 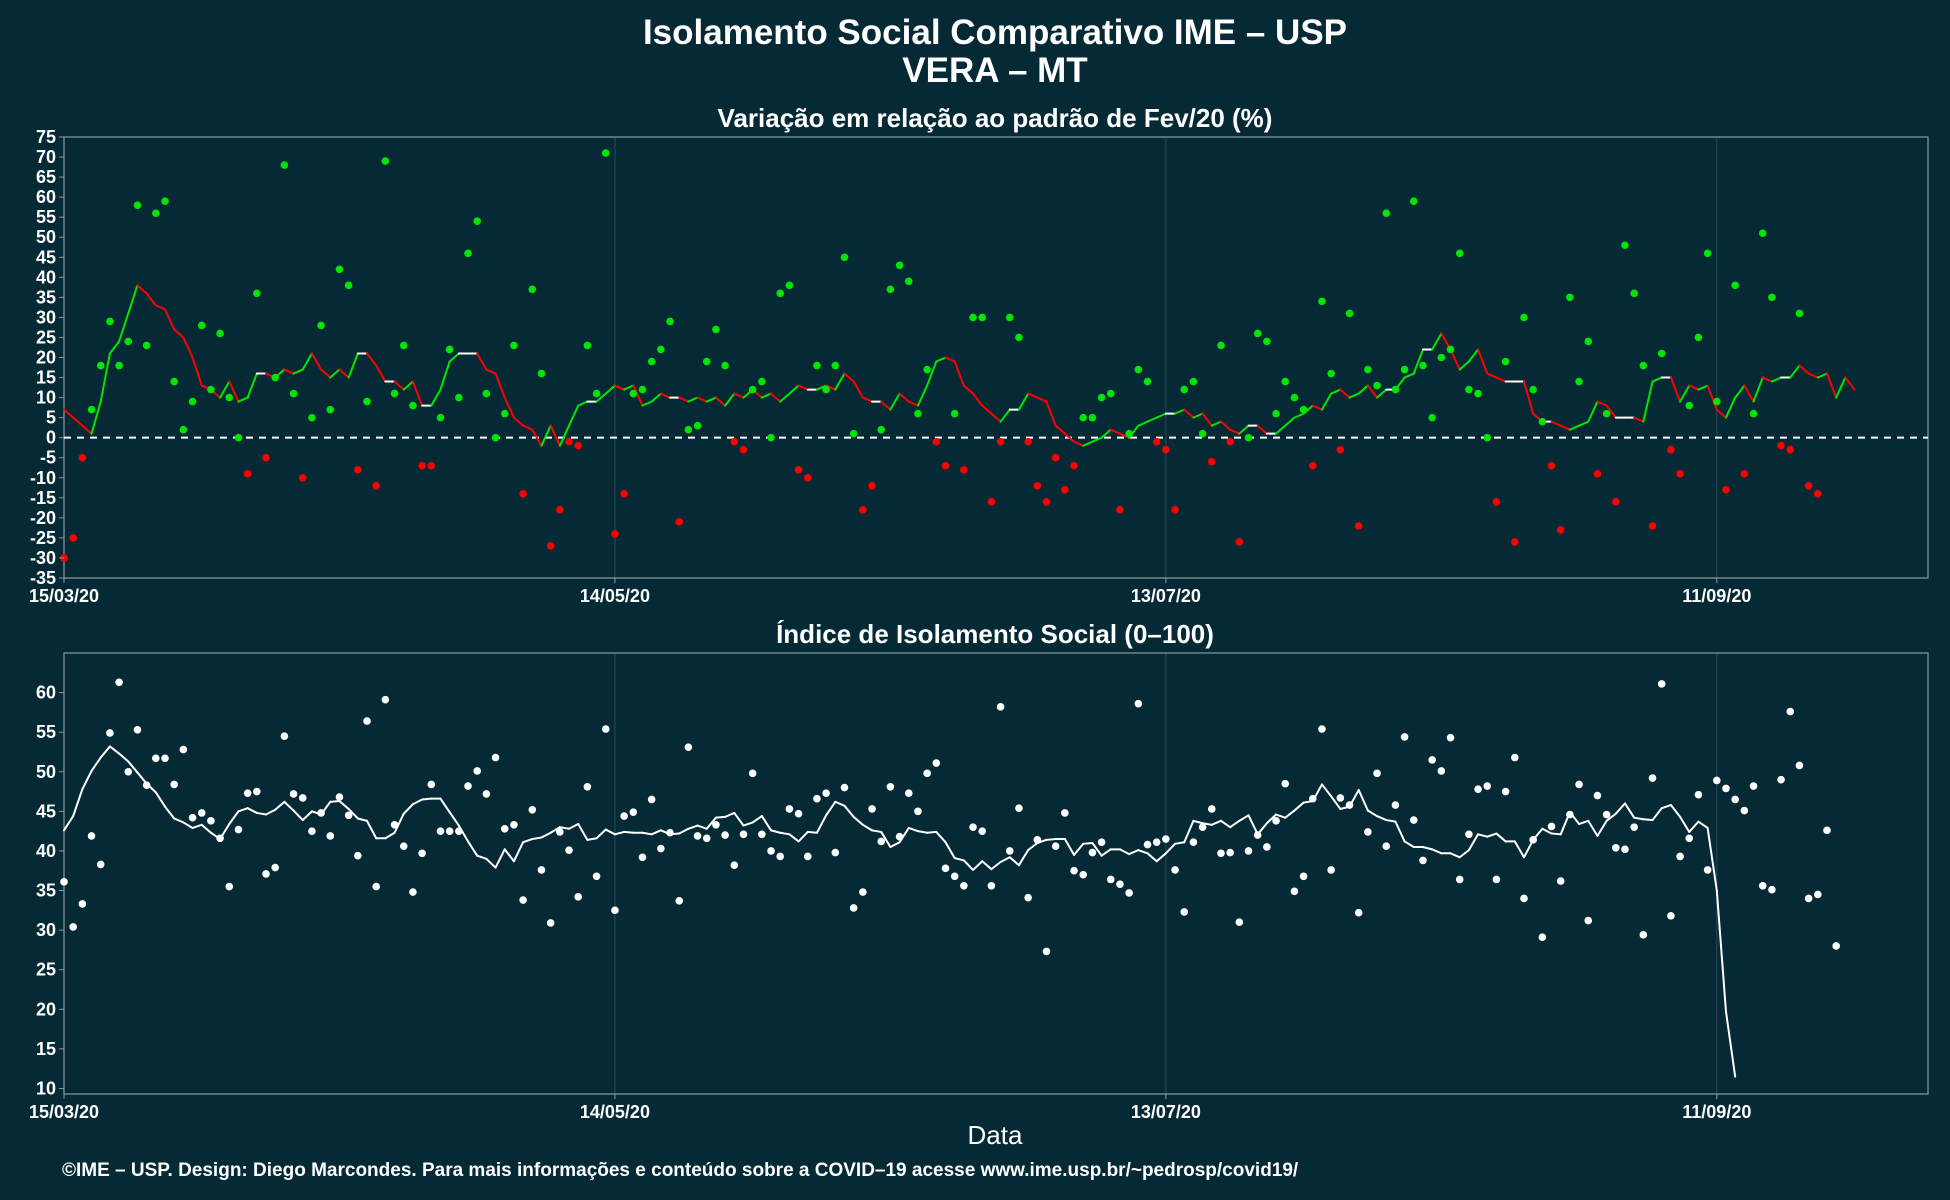 What do you see at coordinates (1716, 596) in the screenshot?
I see `x-tick-label: 11/09/20` at bounding box center [1716, 596].